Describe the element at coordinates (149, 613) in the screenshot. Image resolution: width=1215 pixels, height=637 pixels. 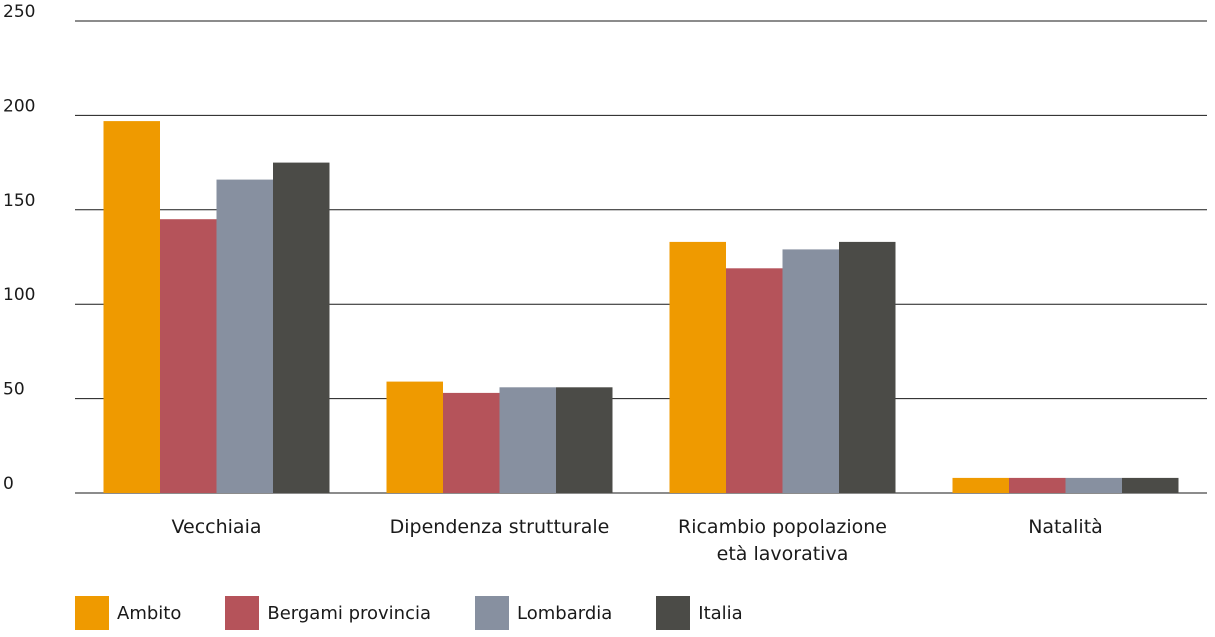
I see `legend-label: Ambito` at that location.